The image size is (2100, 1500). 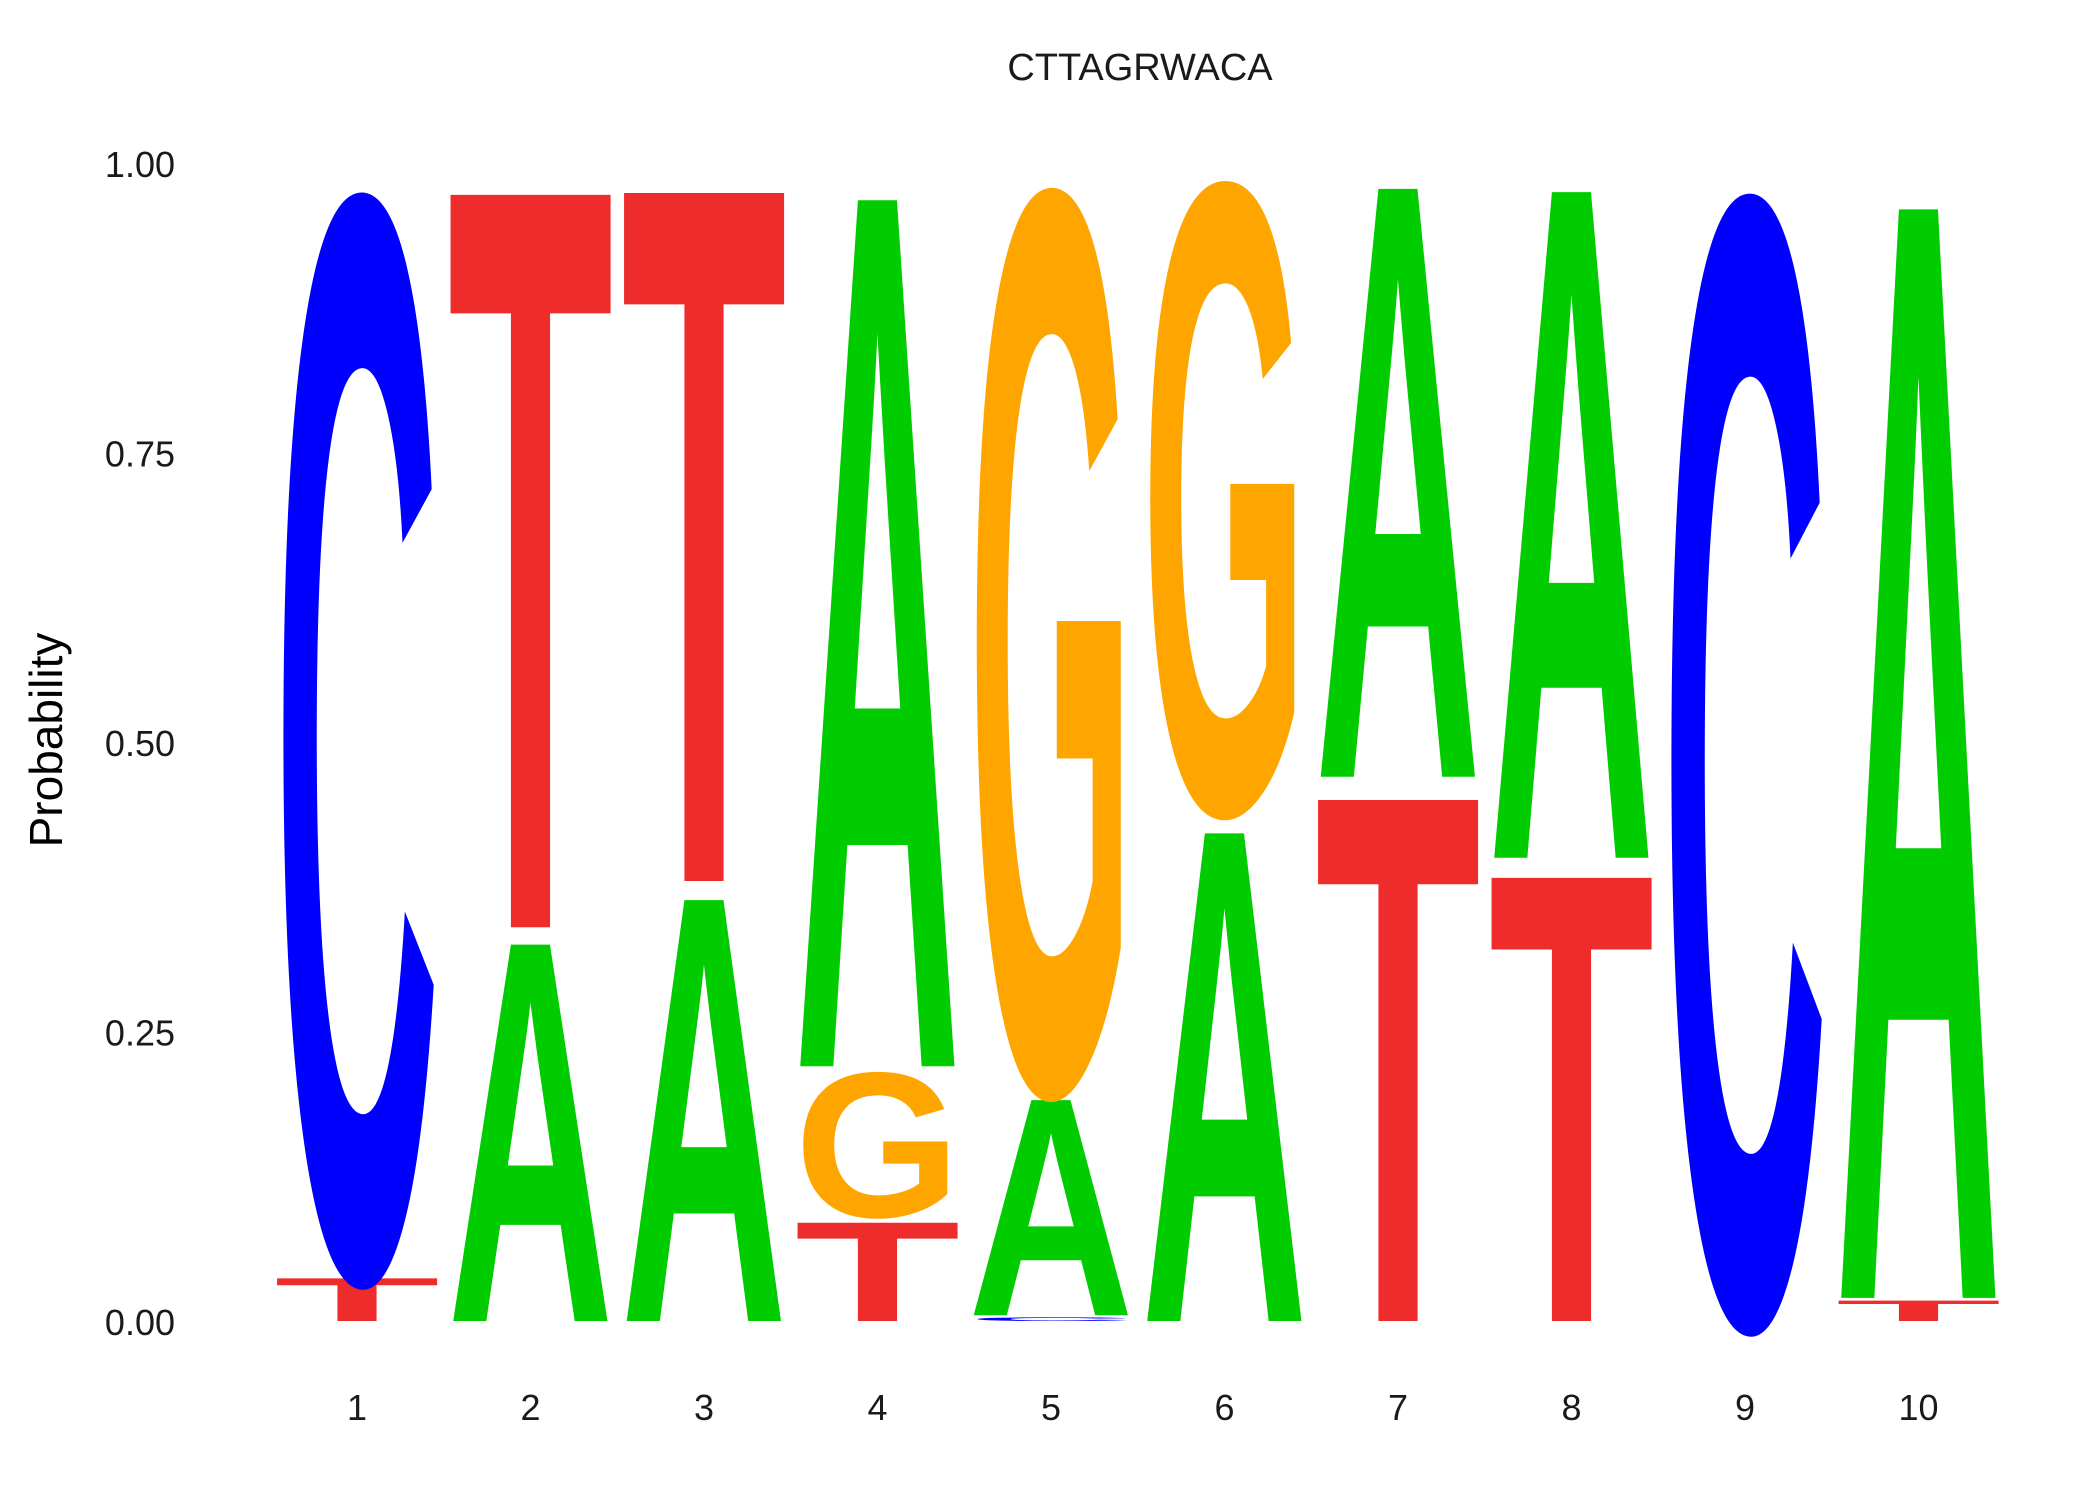 I want to click on y-axis-ticks: 0.00 0.25 0.50 0.75 1.00, so click(x=140, y=743).